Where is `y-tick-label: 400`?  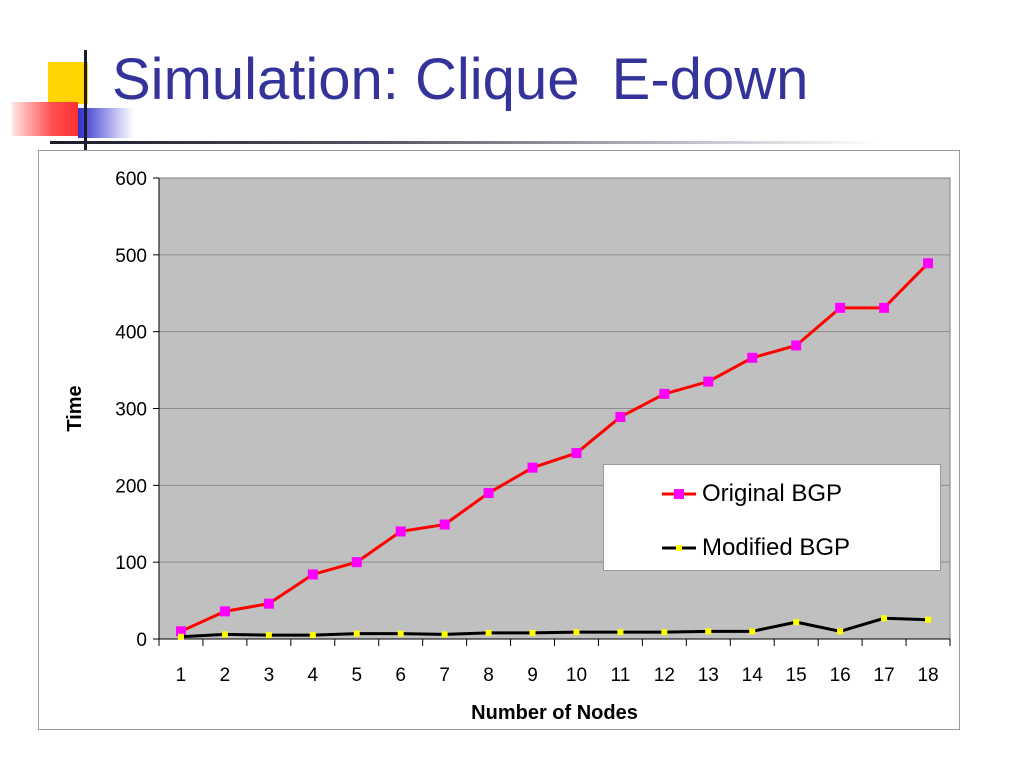 y-tick-label: 400 is located at coordinates (131, 333).